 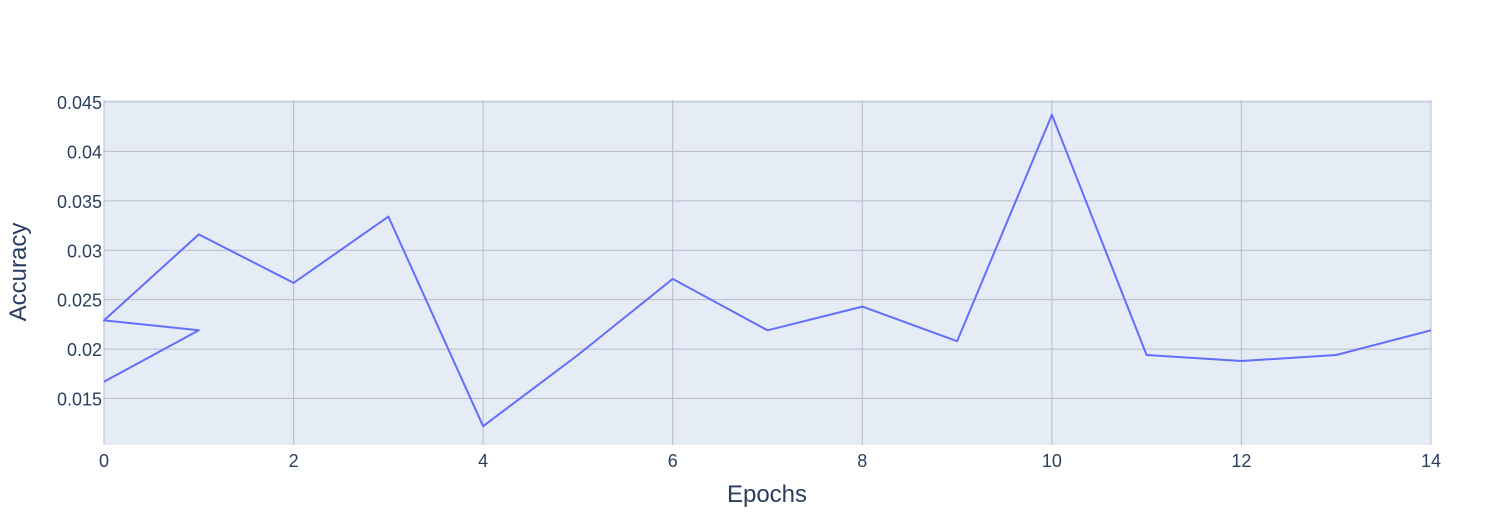 What do you see at coordinates (84, 251) in the screenshot?
I see `y-tick-label: 0.03` at bounding box center [84, 251].